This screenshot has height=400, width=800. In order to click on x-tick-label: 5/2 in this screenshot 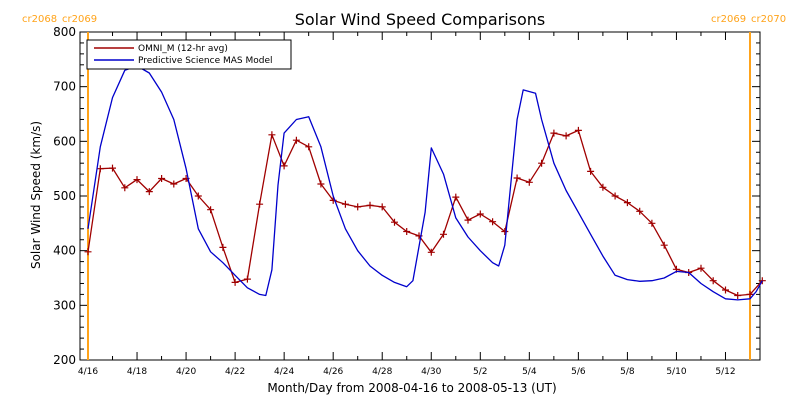, I will do `click(480, 372)`.